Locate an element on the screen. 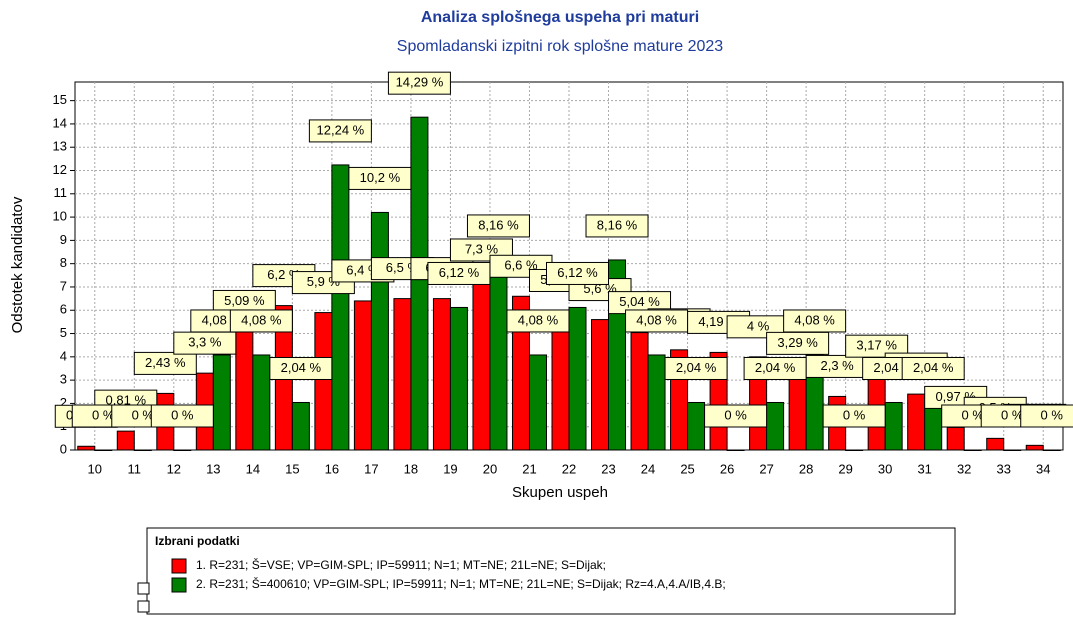  x-tick-label: 11 is located at coordinates (135, 468).